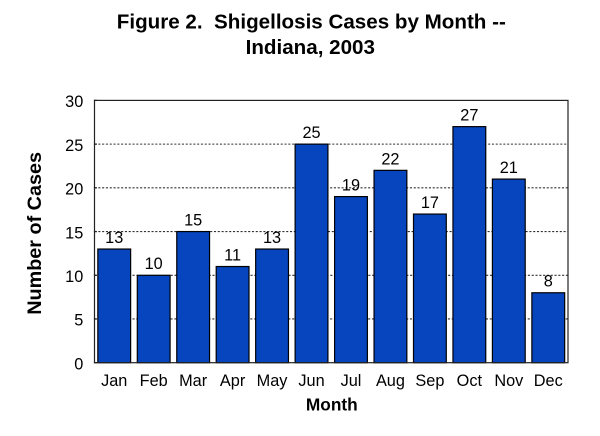 Image resolution: width=600 pixels, height=436 pixels. What do you see at coordinates (78, 364) in the screenshot?
I see `svg-text: 0` at bounding box center [78, 364].